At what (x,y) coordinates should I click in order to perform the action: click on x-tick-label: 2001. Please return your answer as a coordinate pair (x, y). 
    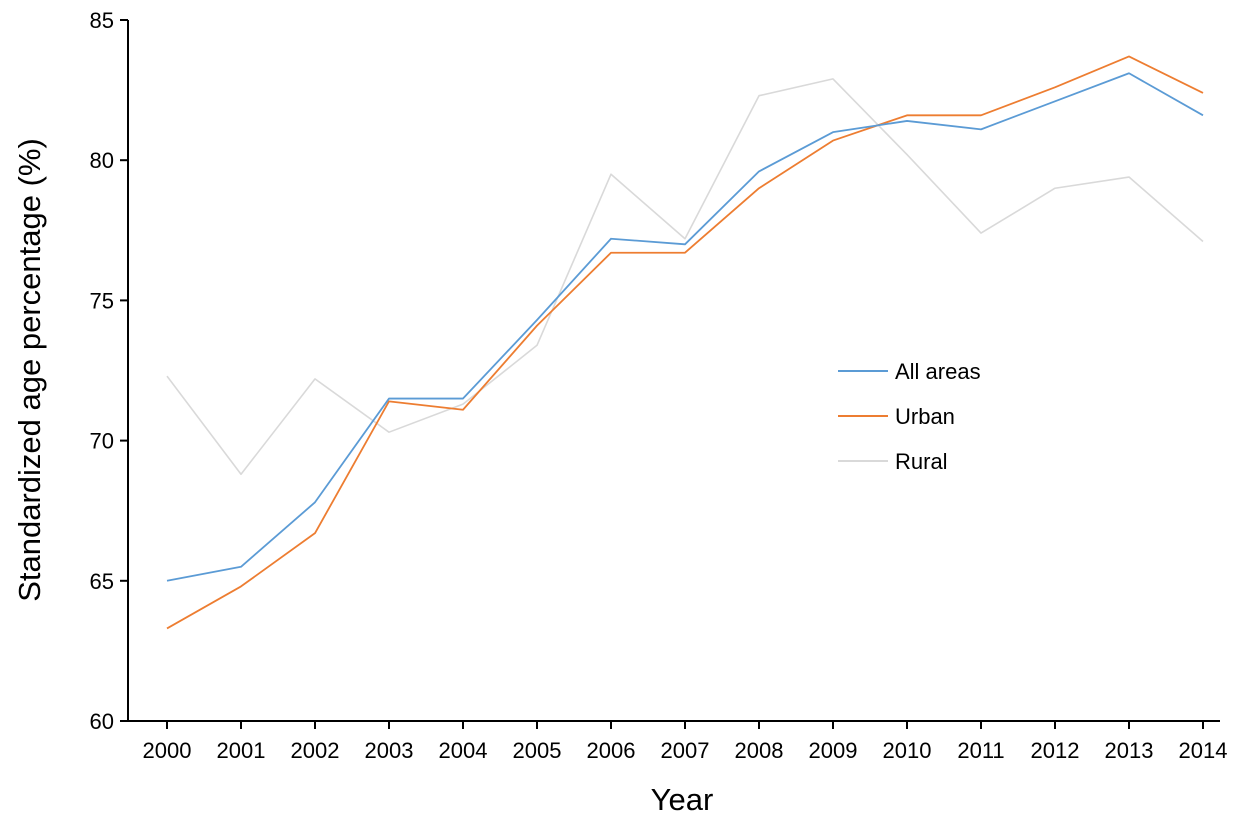
    Looking at the image, I should click on (241, 750).